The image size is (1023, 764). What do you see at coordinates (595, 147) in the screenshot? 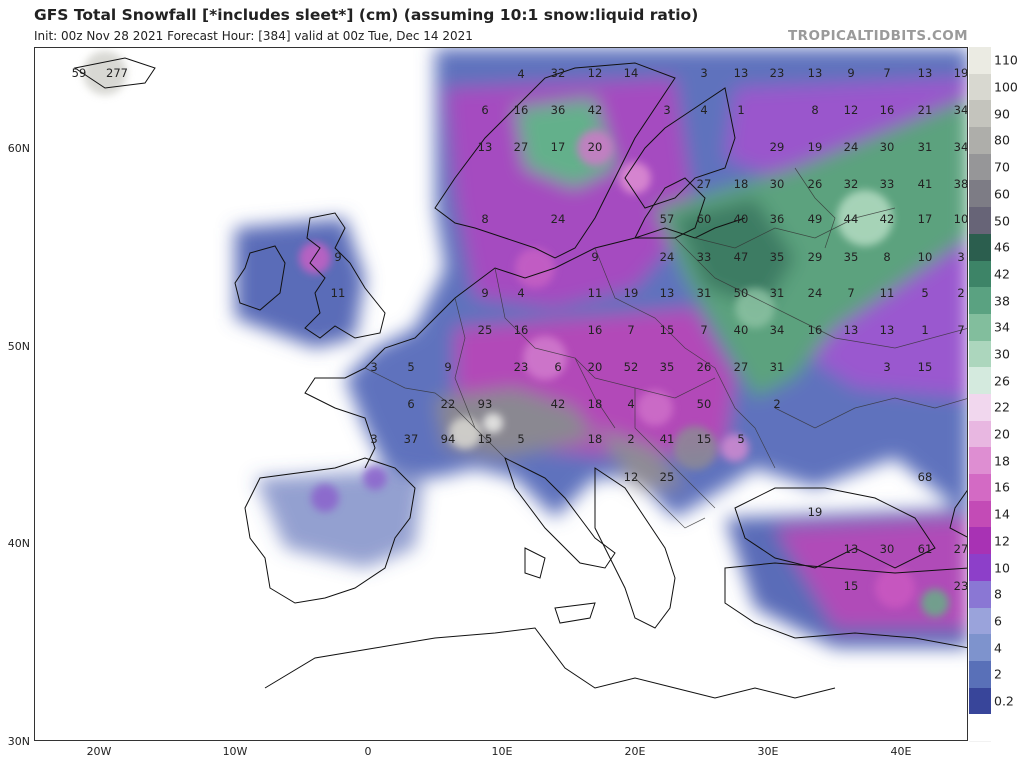
I see `snowfall-value: 20` at bounding box center [595, 147].